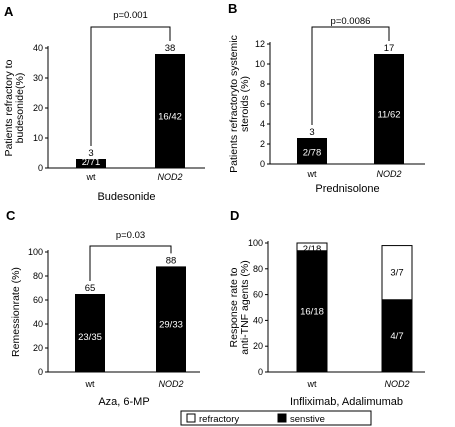 The height and width of the screenshot is (427, 455). I want to click on bar-value-label: 88, so click(171, 260).